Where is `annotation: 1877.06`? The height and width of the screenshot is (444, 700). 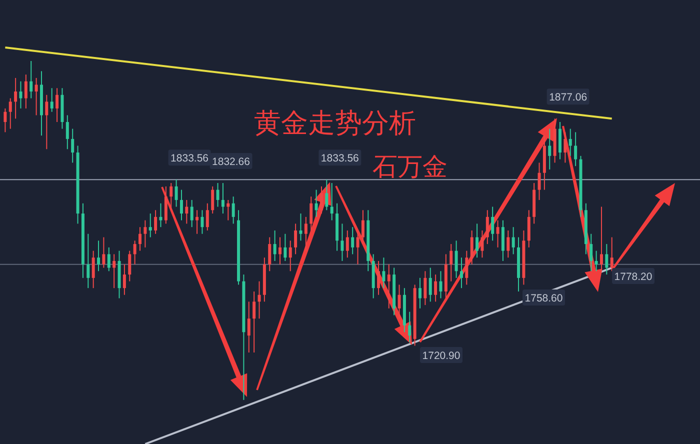 annotation: 1877.06 is located at coordinates (568, 98).